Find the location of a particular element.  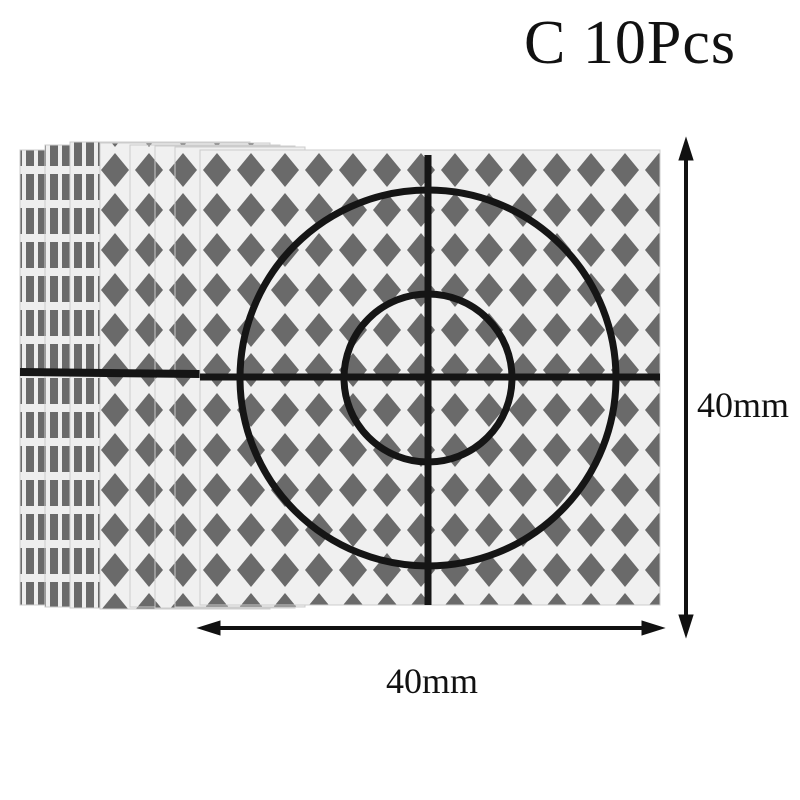

back-crosshair is located at coordinates (110, 373).